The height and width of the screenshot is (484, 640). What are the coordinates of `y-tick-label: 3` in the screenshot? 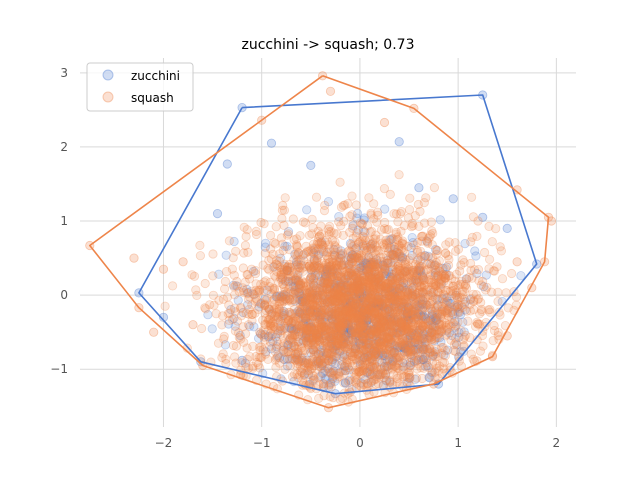 It's located at (64, 73).